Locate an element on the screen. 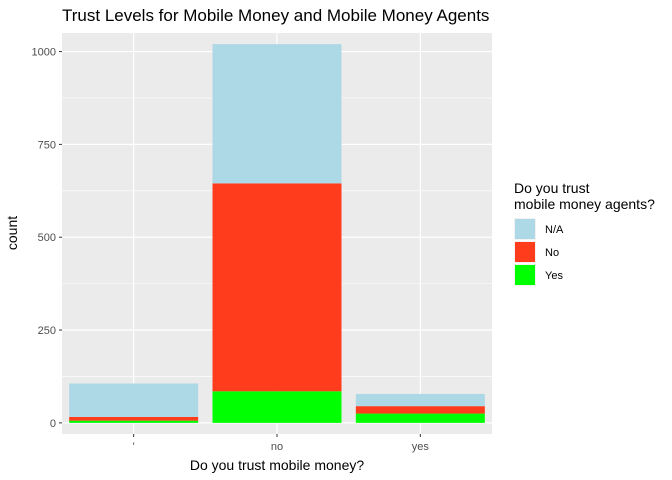 The image size is (672, 480). legend-title-line: Do you trust is located at coordinates (552, 188).